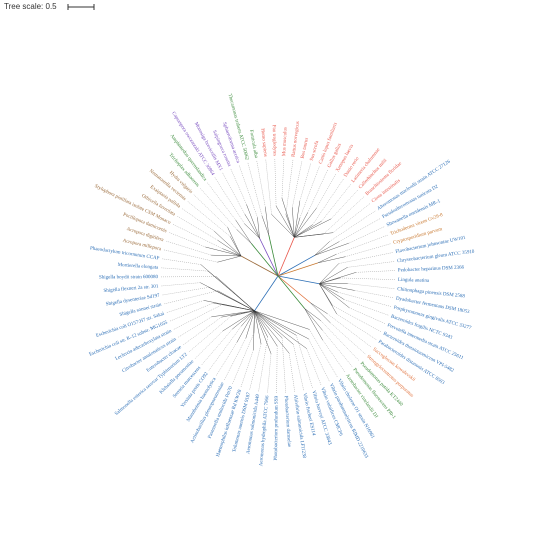 This screenshot has width=550, height=541. Describe the element at coordinates (305, 148) in the screenshot. I see `leaf-label: Bos taurus` at that location.